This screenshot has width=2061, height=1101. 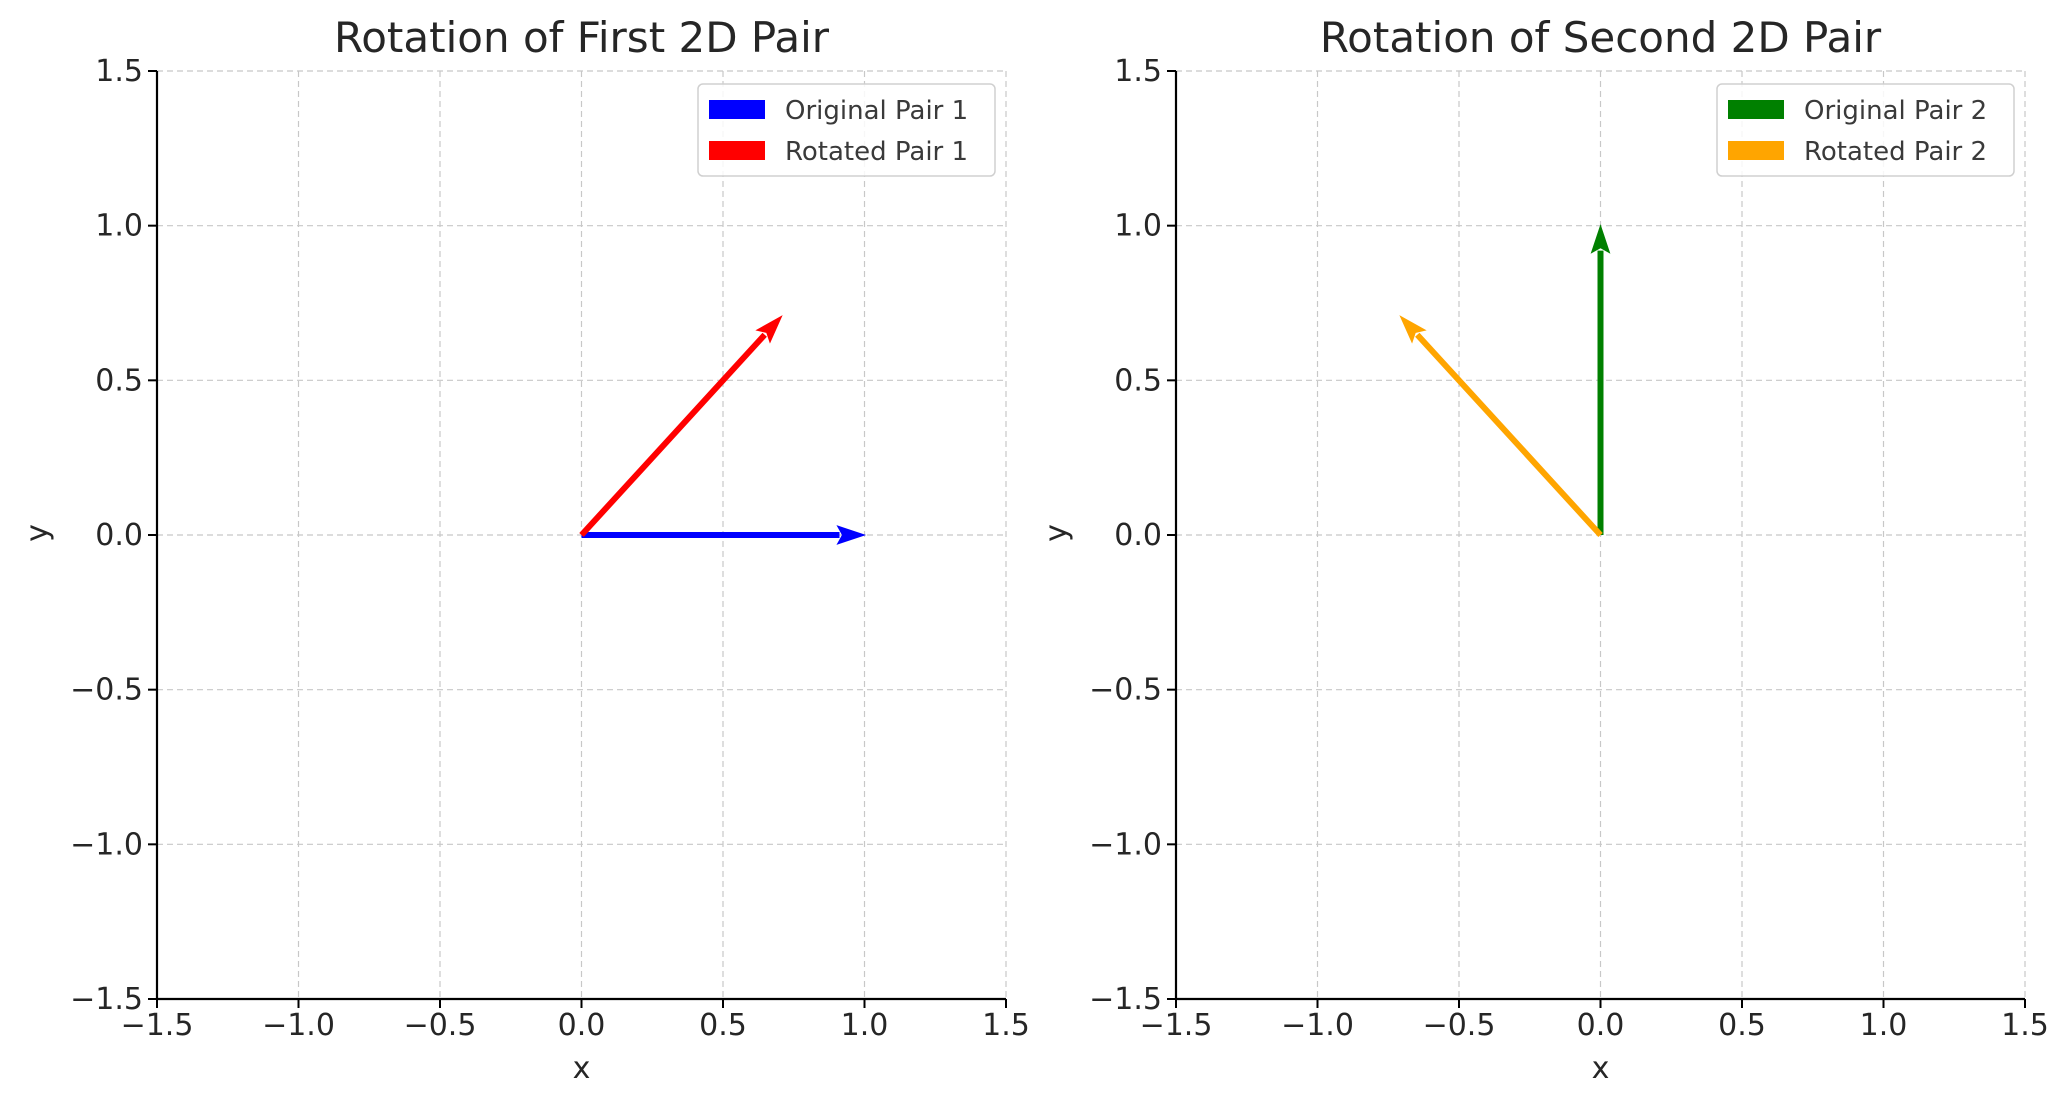 What do you see at coordinates (1601, 37) in the screenshot?
I see `chart-title: Rotation of Second 2D Pair` at bounding box center [1601, 37].